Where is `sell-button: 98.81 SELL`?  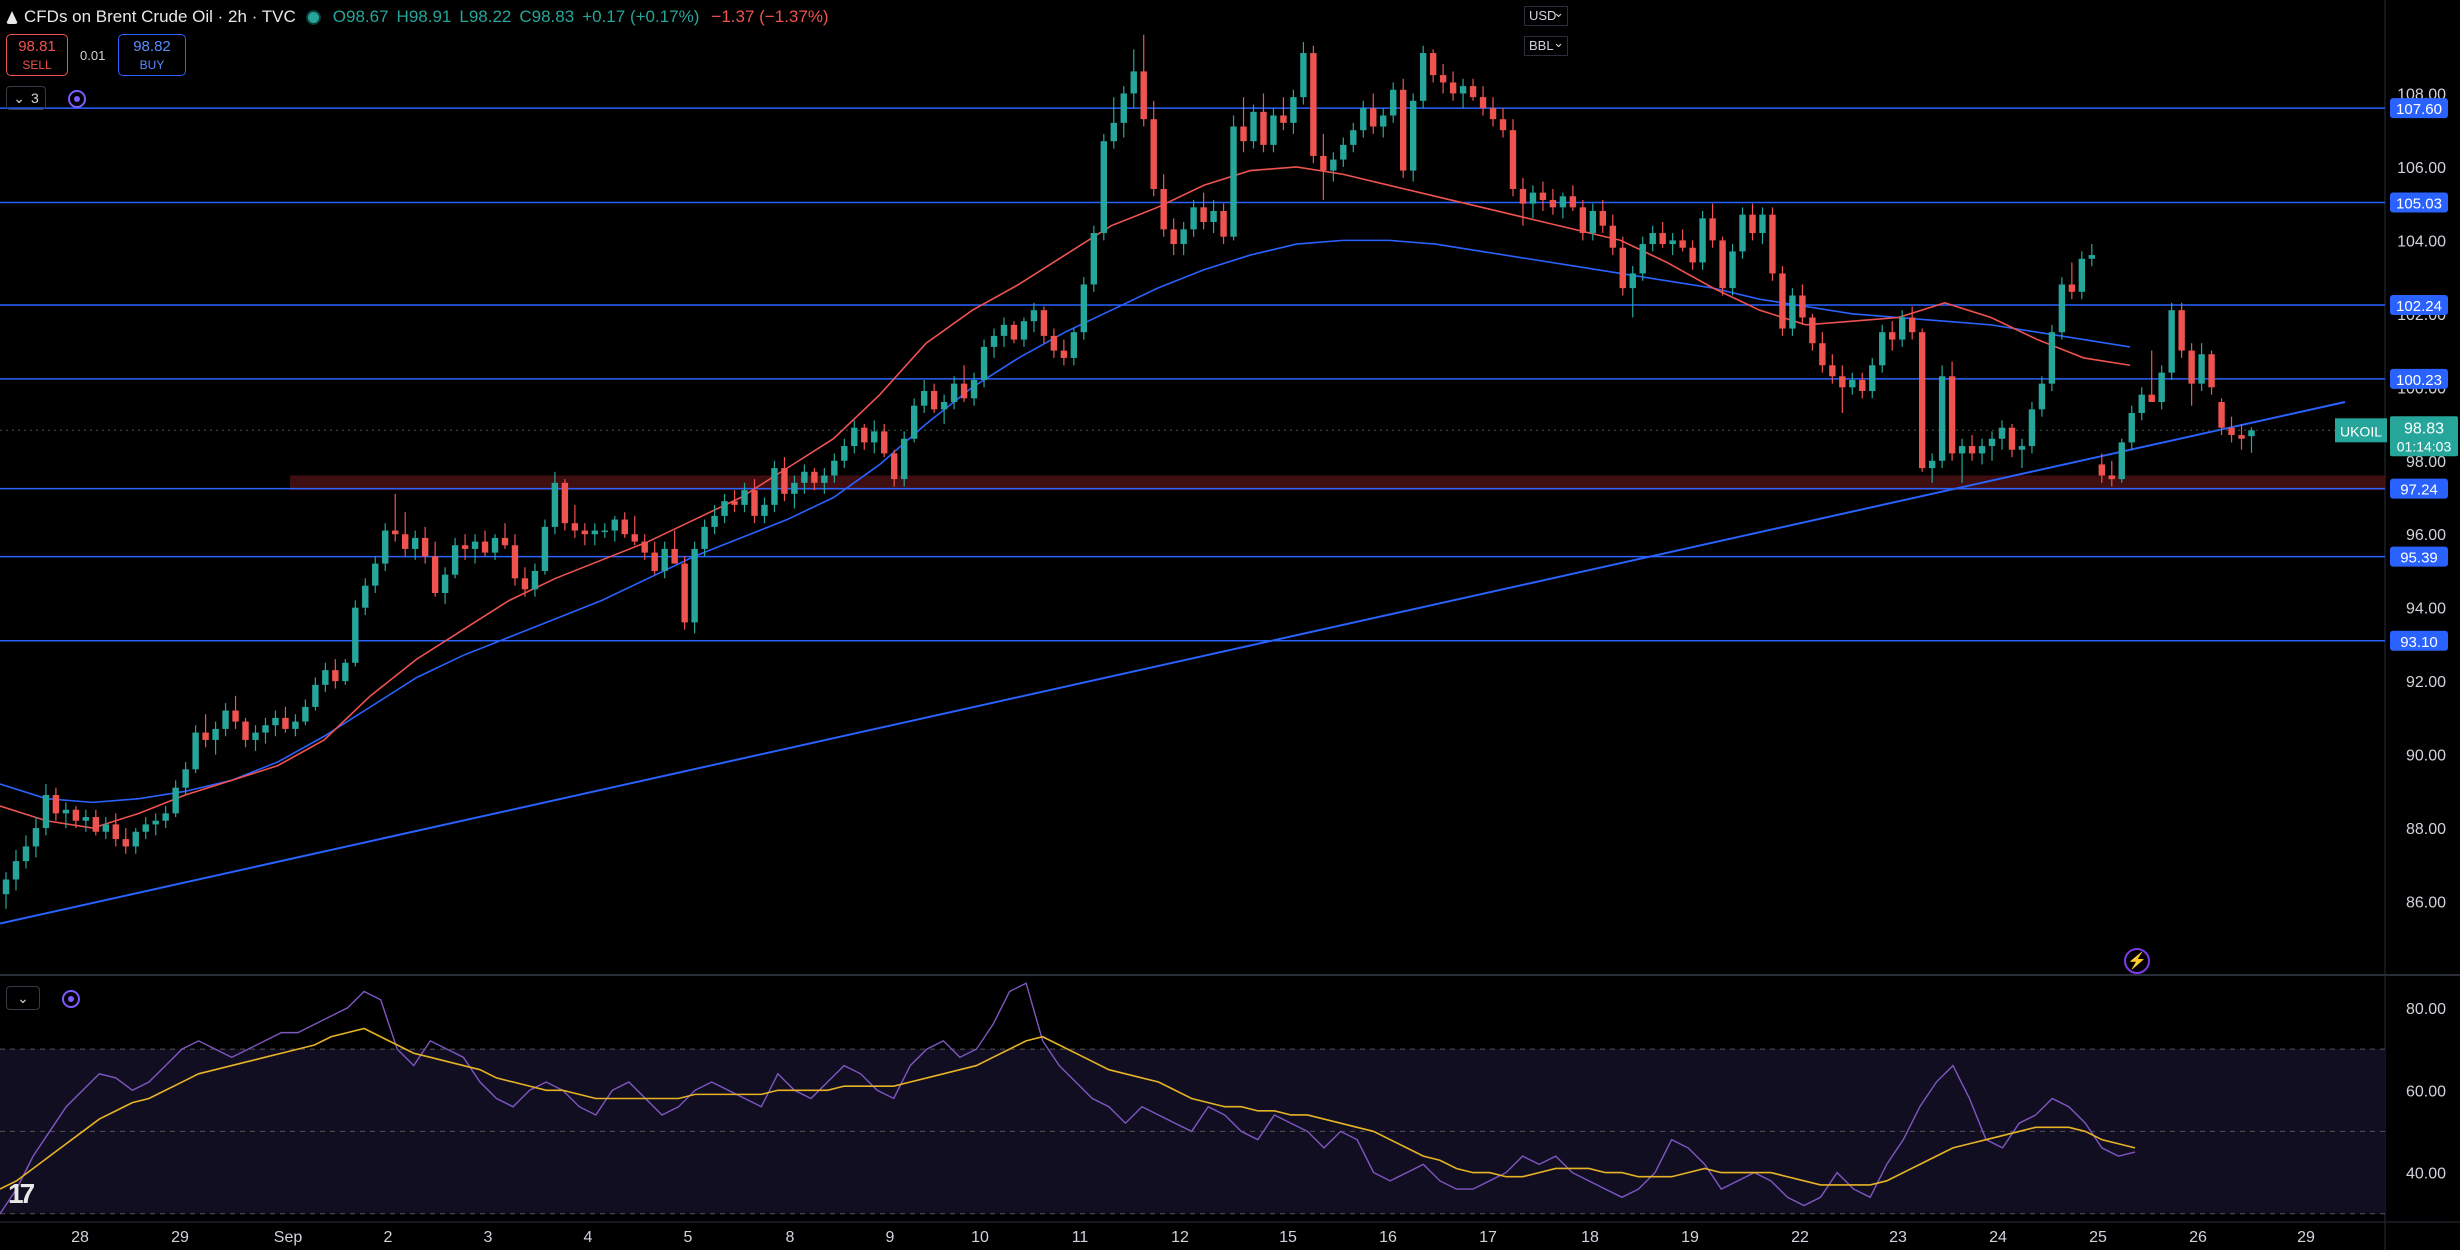
sell-button: 98.81 SELL is located at coordinates (37, 55).